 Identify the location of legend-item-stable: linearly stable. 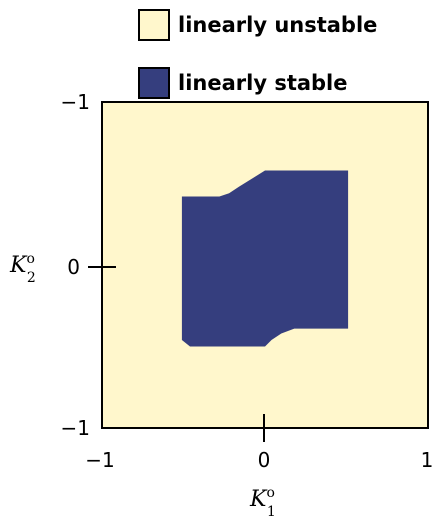
(257, 83).